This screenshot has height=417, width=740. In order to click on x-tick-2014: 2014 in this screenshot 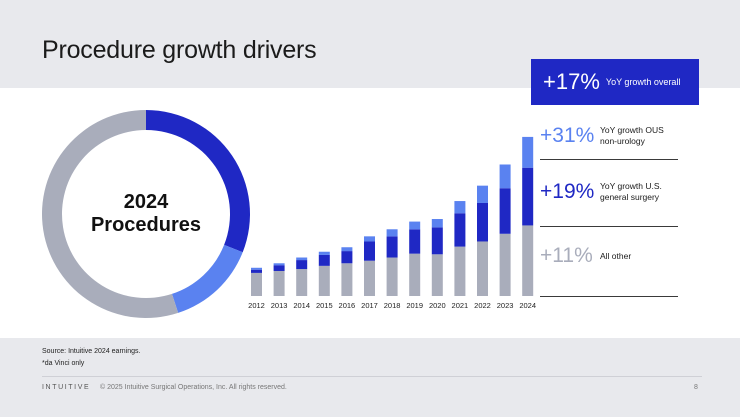, I will do `click(301, 305)`.